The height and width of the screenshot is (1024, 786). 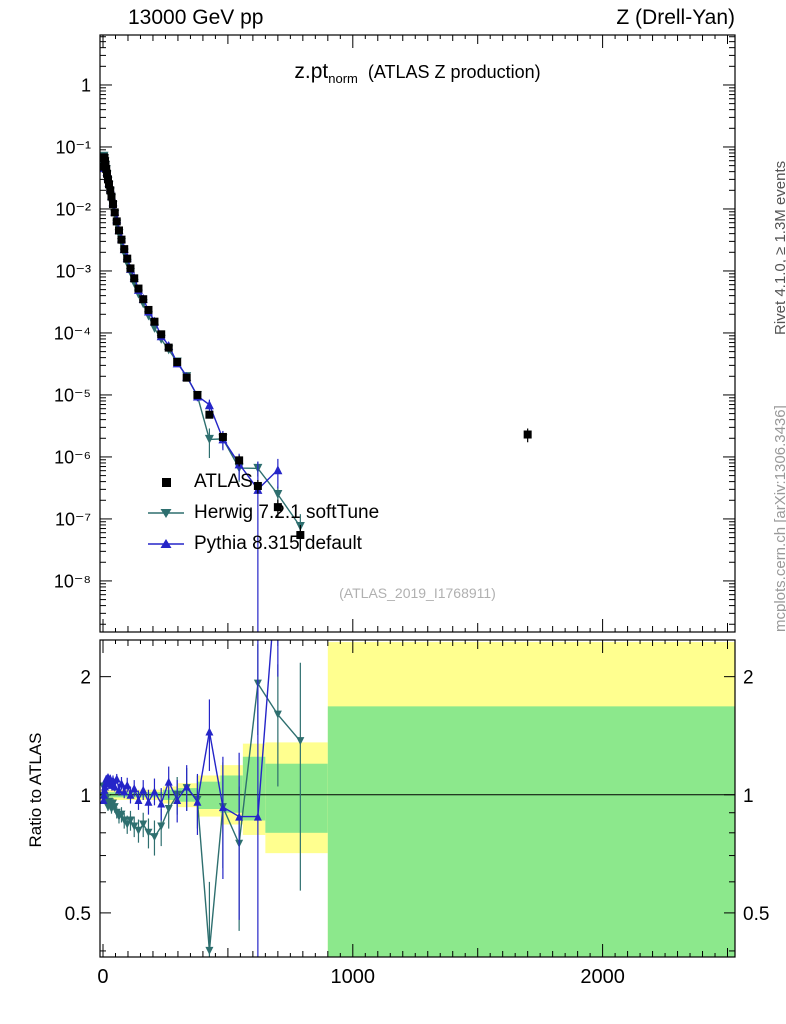 What do you see at coordinates (454, 72) in the screenshot?
I see `analysis-note: (ATLAS Z production)` at bounding box center [454, 72].